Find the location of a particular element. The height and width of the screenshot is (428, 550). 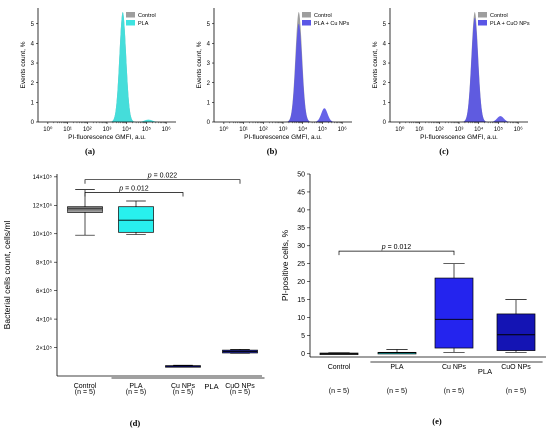

significance-bracket: p = 0.022 is located at coordinates (162, 178).